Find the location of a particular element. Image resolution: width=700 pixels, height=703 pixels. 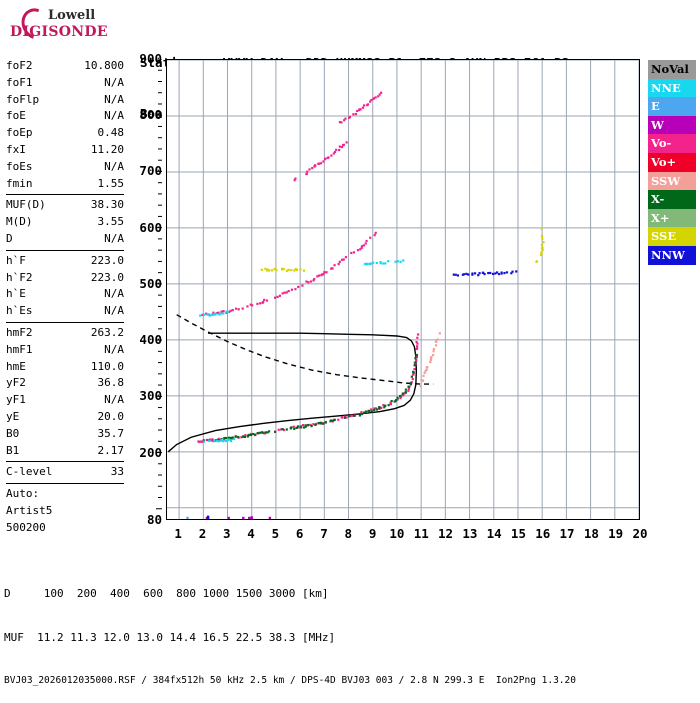

legend-item-sse: SSE is located at coordinates (672, 236).